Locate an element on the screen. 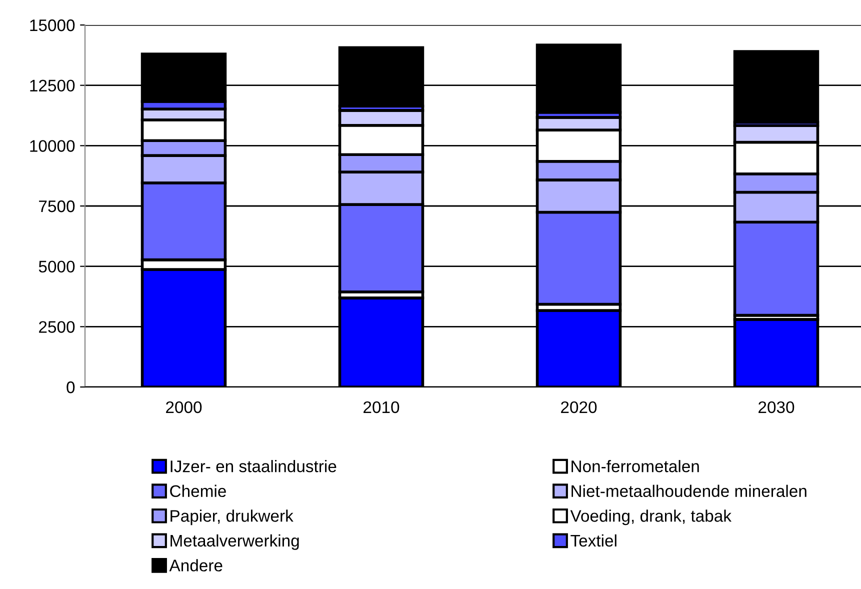 The image size is (861, 589). legend-label: Andere is located at coordinates (195, 565).